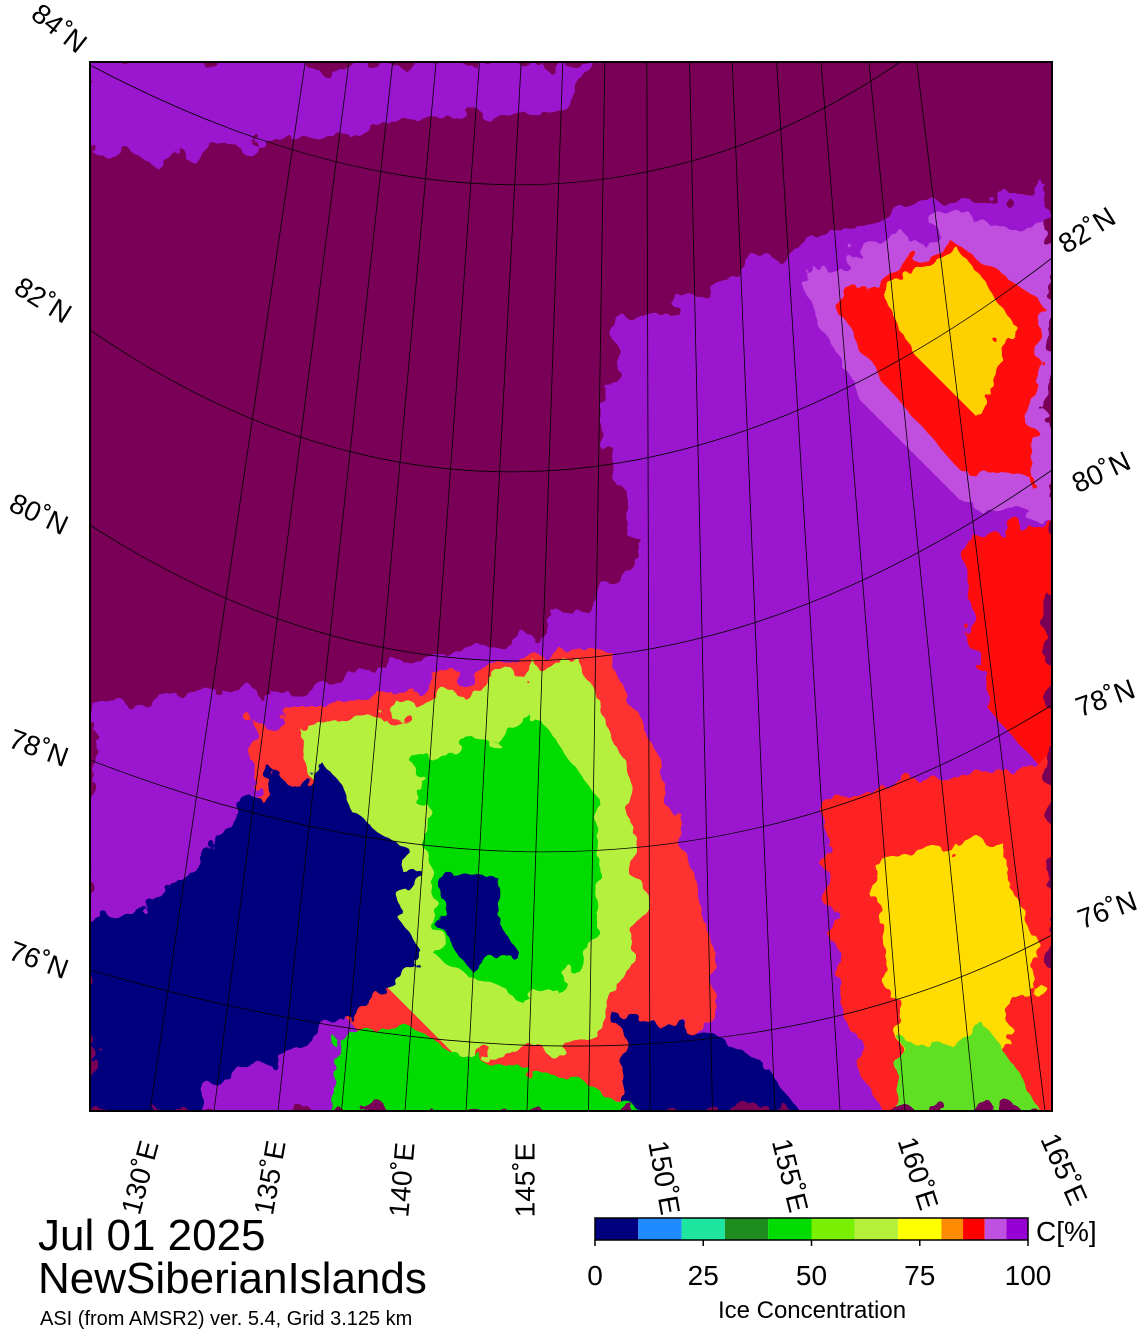 This screenshot has width=1143, height=1338. Describe the element at coordinates (139, 1177) in the screenshot. I see `lon-label: 130˚E` at that location.